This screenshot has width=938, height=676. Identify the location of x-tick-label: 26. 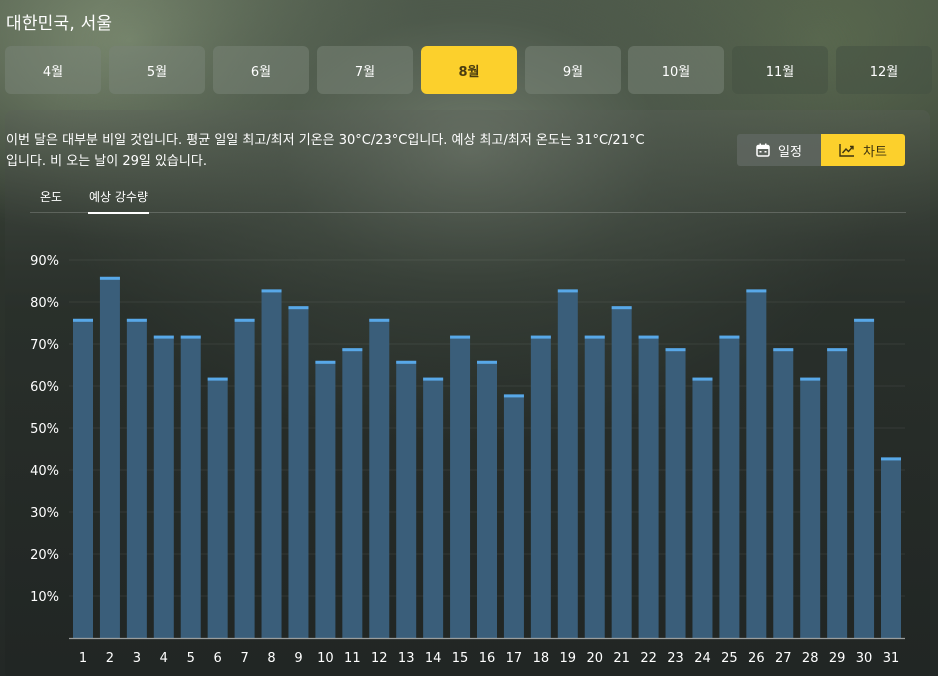
(756, 658).